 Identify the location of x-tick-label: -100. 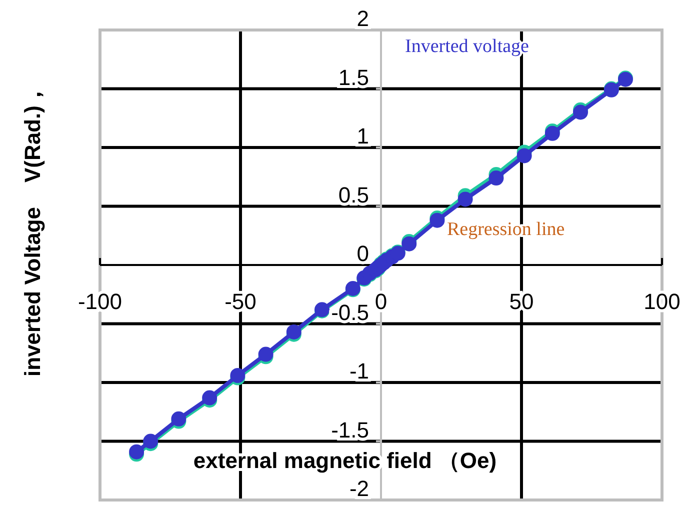
(100, 301).